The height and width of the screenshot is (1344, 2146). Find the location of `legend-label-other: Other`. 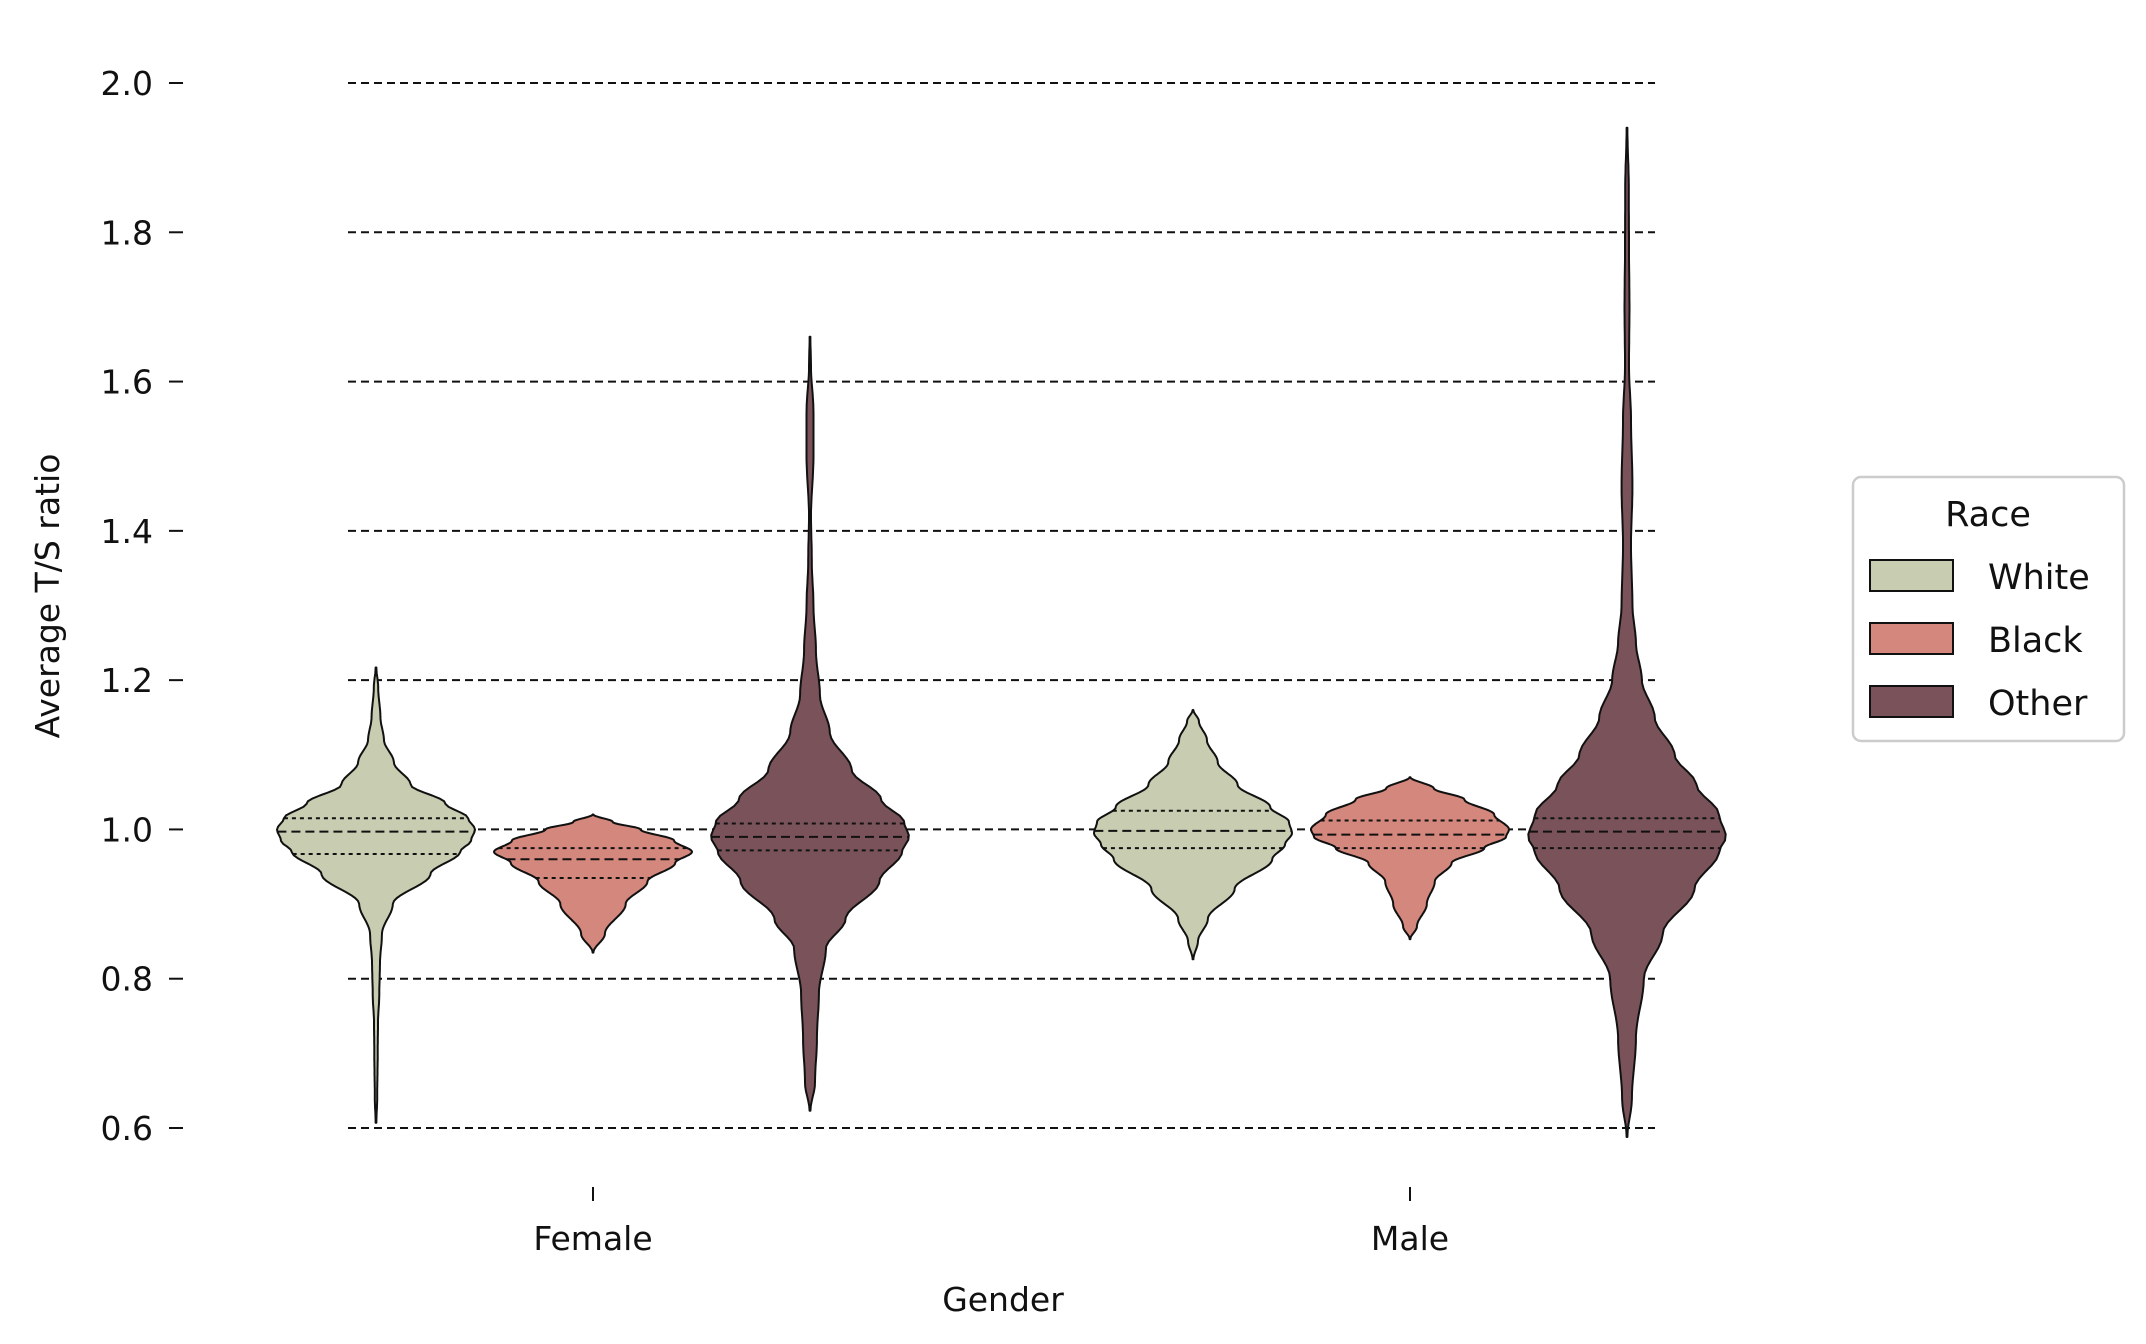

legend-label-other: Other is located at coordinates (2038, 704).